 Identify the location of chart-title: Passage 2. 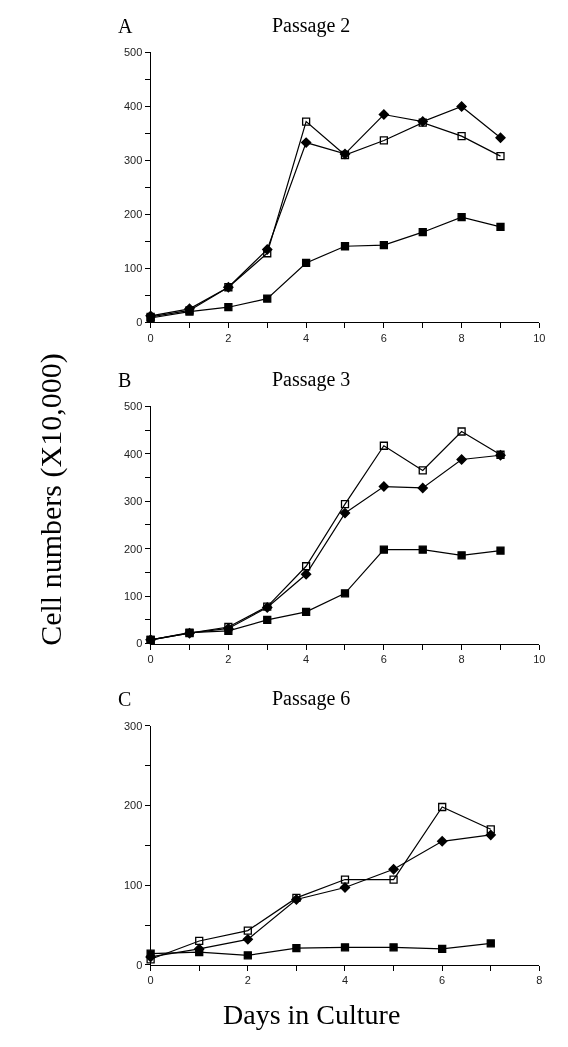
(311, 25).